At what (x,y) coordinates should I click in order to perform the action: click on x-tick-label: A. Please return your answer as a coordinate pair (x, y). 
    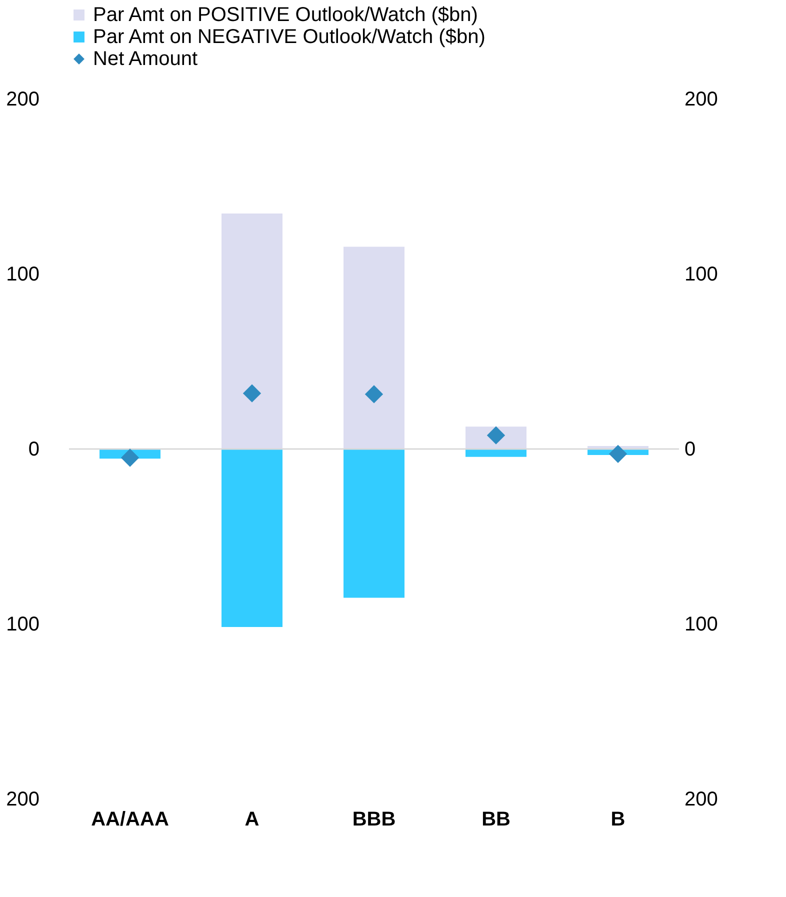
    Looking at the image, I should click on (252, 819).